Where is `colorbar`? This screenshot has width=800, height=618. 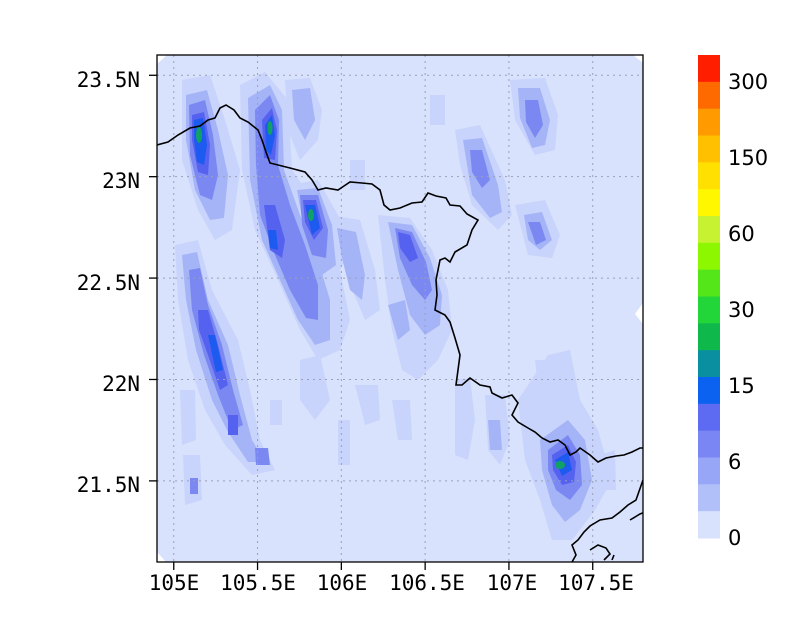 colorbar is located at coordinates (709, 297).